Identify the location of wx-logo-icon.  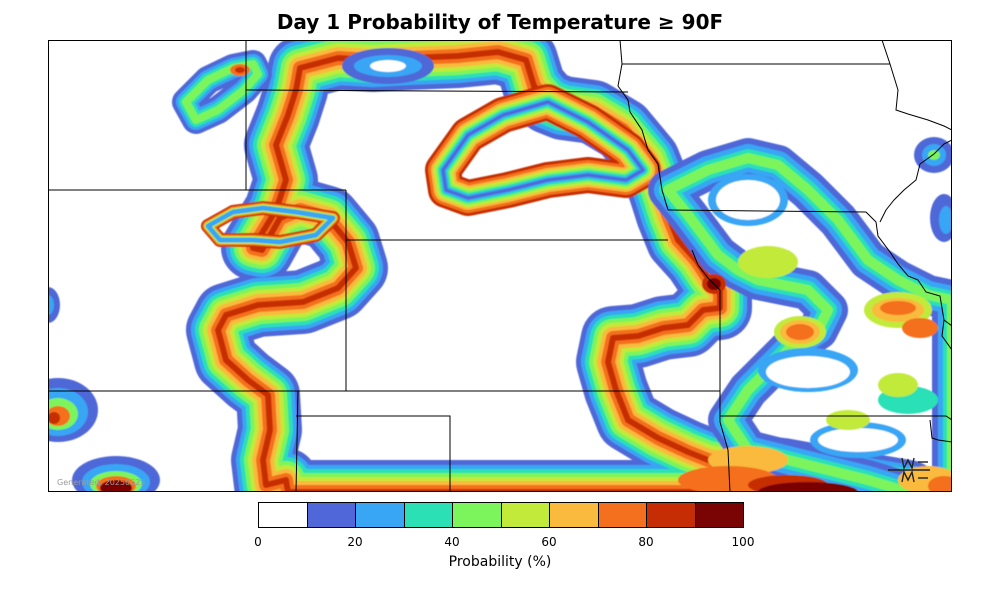
(909, 470).